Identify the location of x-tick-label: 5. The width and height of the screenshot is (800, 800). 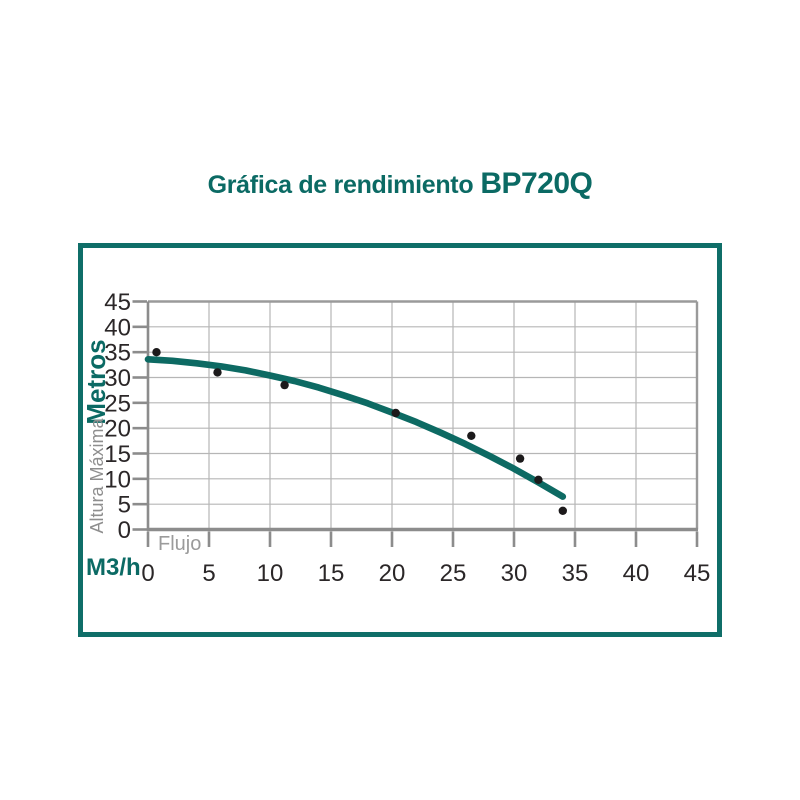
(208, 573).